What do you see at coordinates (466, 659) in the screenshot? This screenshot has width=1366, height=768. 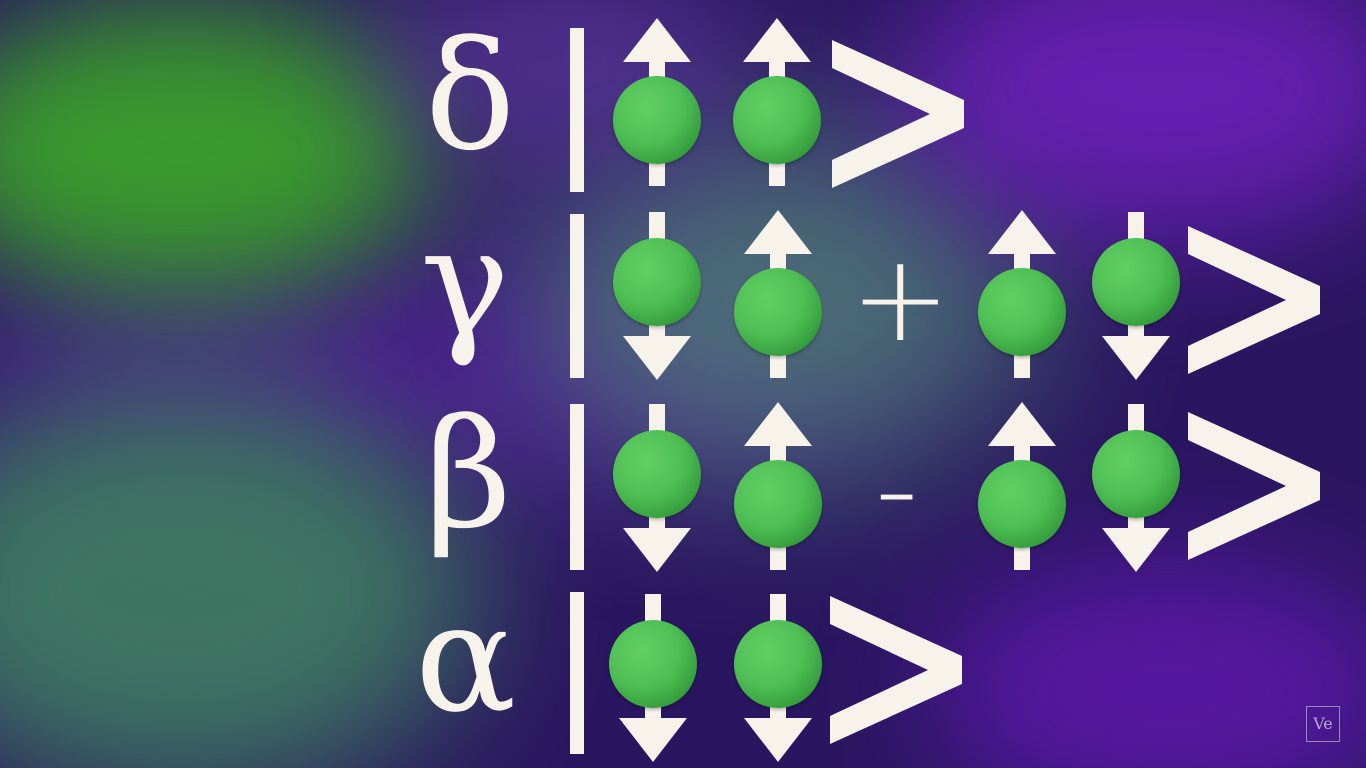 I see `label-alpha: α` at bounding box center [466, 659].